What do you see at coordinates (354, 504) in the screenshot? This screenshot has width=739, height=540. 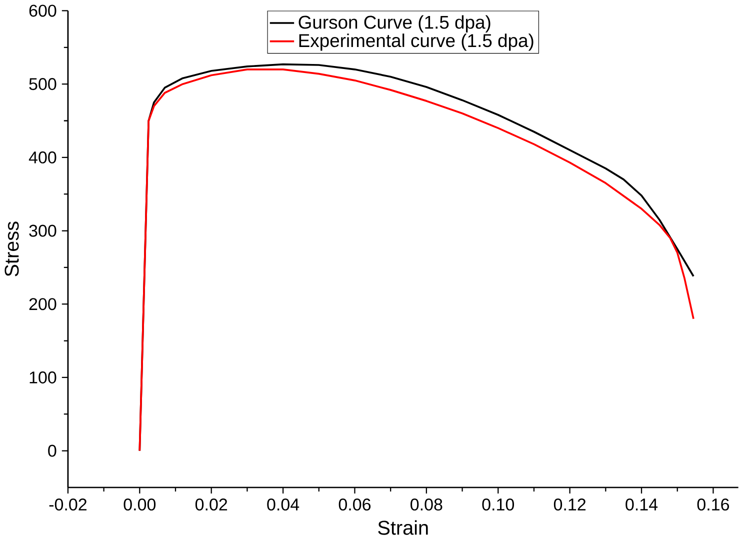 I see `x-tick-label: 0.06` at bounding box center [354, 504].